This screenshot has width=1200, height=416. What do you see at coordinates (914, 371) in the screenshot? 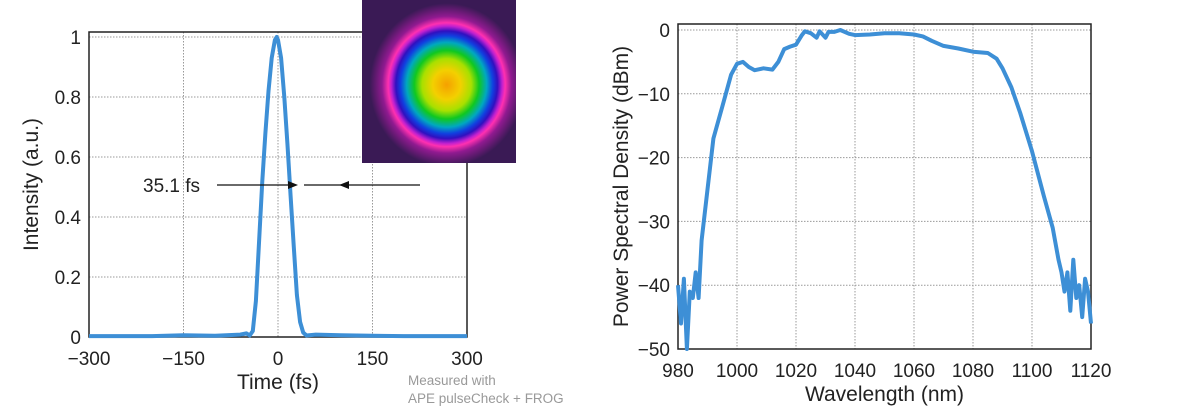
I see `x-tick-label: 1060` at bounding box center [914, 371].